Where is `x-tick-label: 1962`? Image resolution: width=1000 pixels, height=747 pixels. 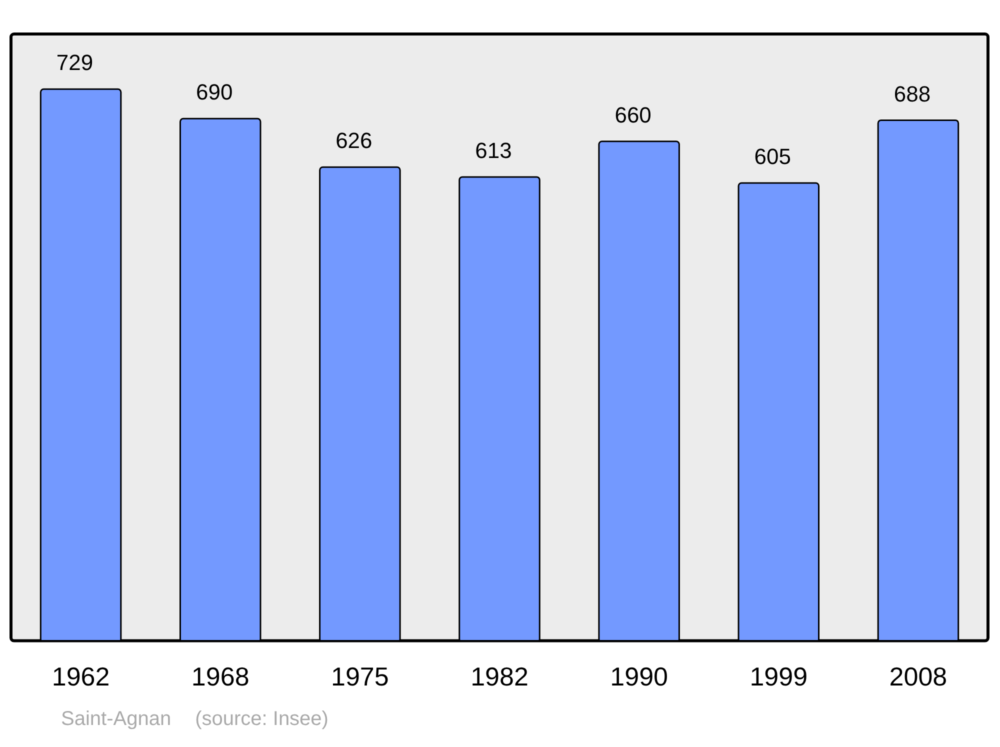
x-tick-label: 1962 is located at coordinates (81, 677).